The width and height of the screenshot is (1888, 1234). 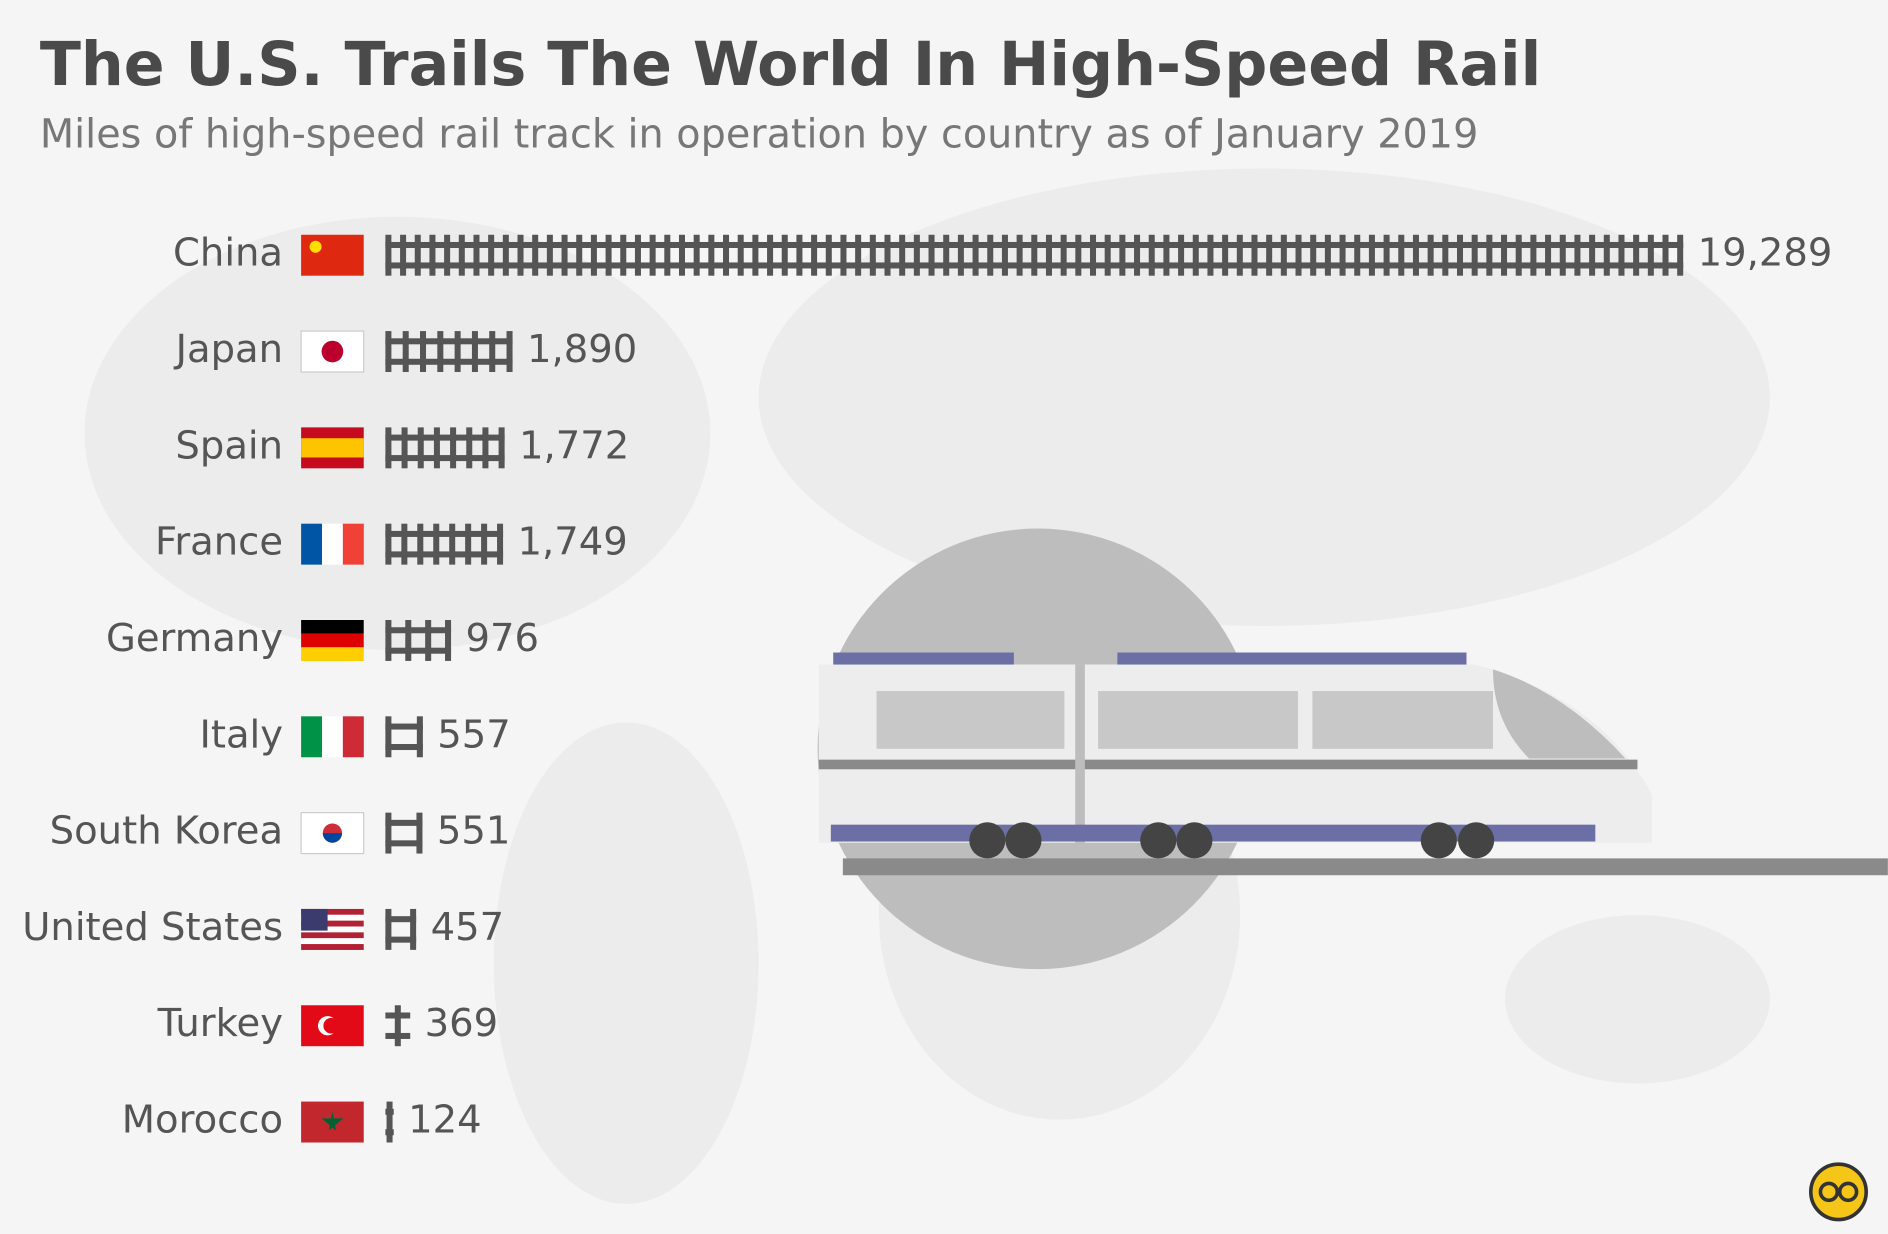 I want to click on flag-field, so click(x=332, y=255).